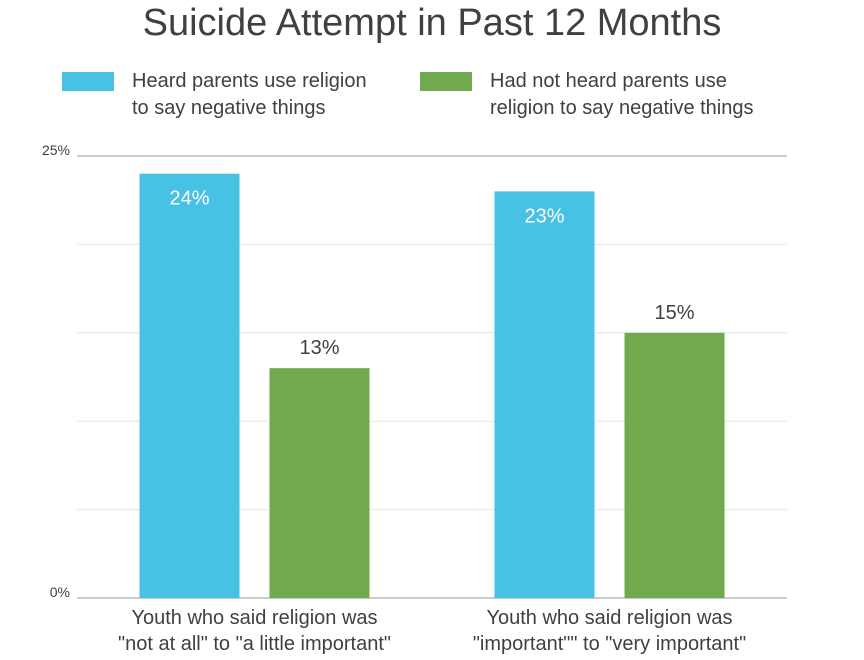  I want to click on x-category-label: "not at all" to "a little important", so click(254, 644).